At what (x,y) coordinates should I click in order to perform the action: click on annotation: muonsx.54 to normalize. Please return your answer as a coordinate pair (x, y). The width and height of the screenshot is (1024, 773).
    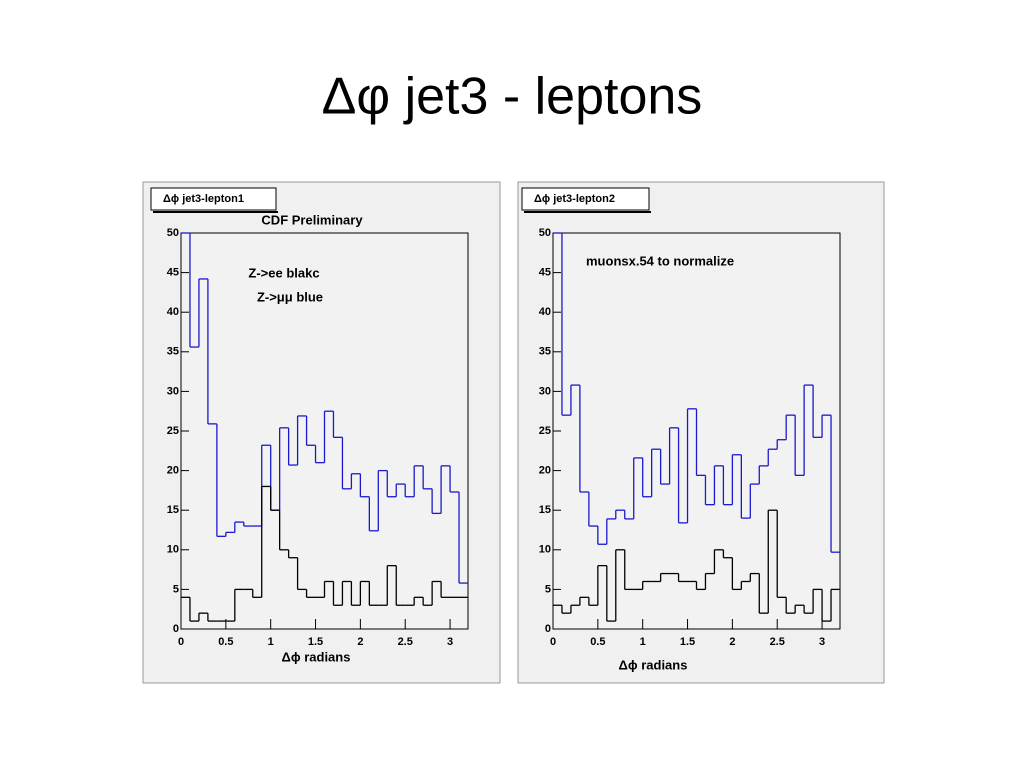
    Looking at the image, I should click on (660, 260).